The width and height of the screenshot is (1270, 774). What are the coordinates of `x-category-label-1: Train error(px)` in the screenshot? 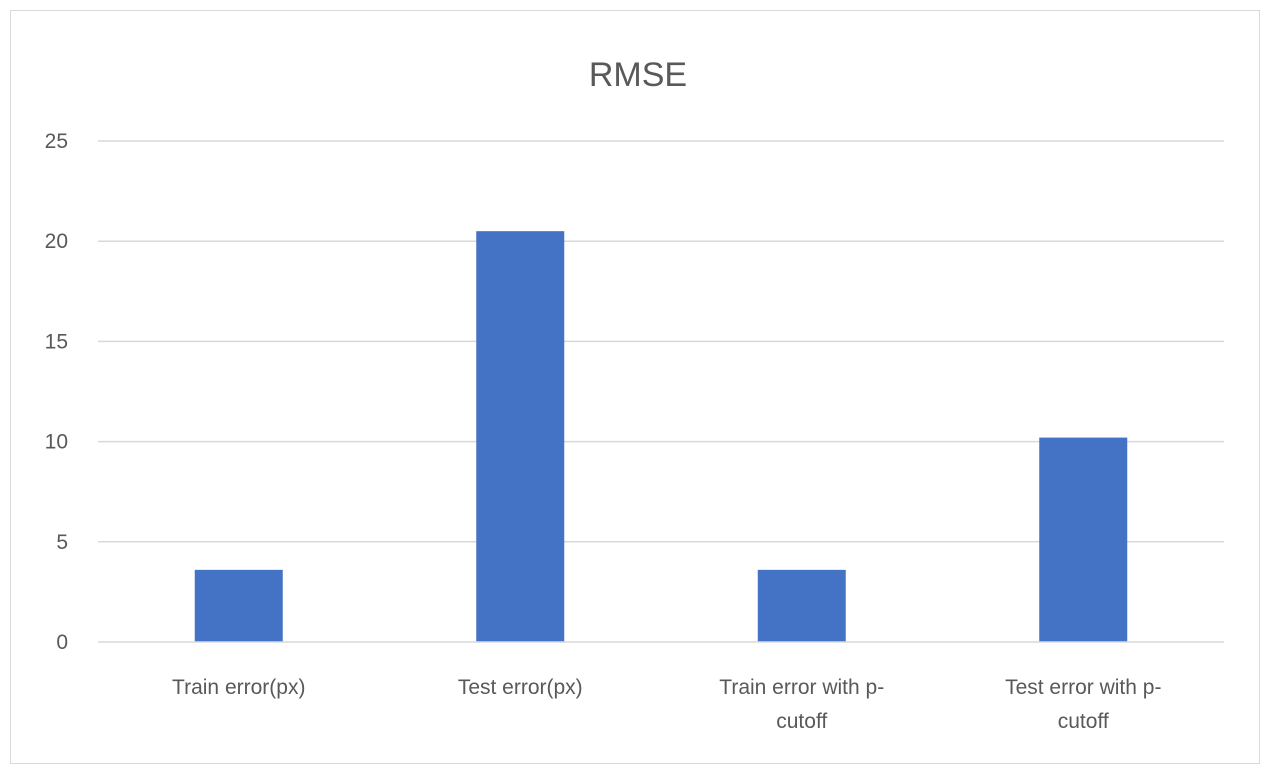 It's located at (238, 687).